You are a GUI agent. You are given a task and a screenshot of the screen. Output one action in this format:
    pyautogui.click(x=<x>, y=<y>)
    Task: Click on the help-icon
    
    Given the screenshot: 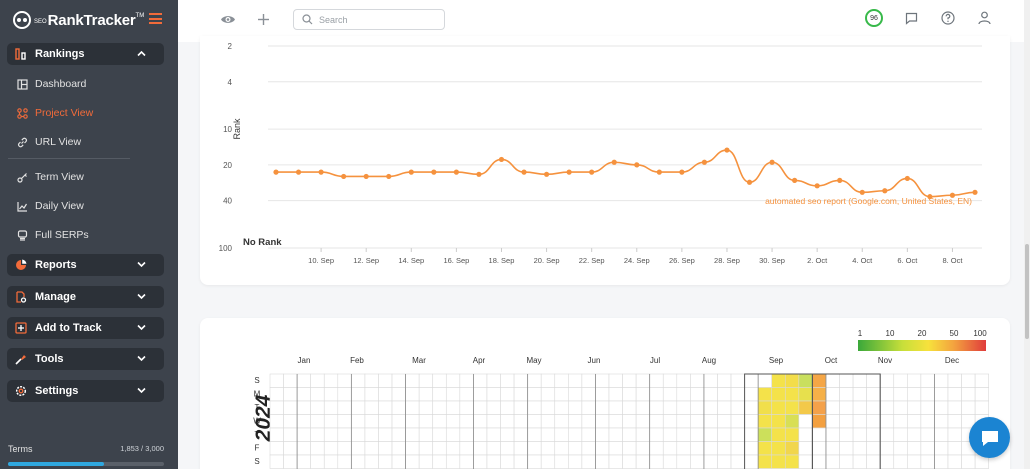 What is the action you would take?
    pyautogui.click(x=947, y=17)
    